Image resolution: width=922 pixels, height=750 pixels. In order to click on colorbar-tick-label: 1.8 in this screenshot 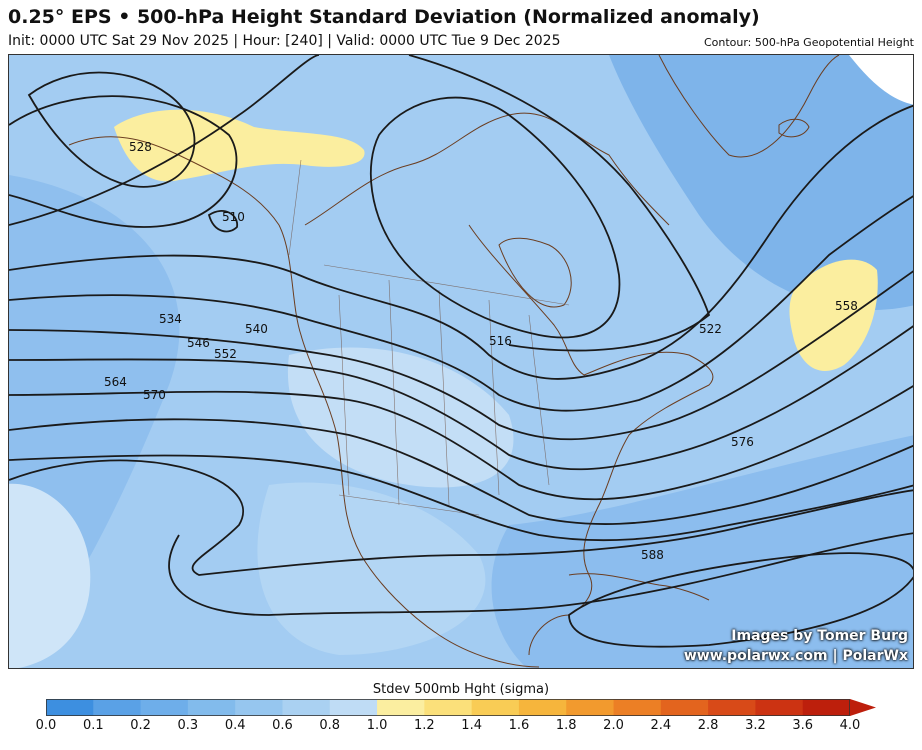, I will do `click(566, 725)`.